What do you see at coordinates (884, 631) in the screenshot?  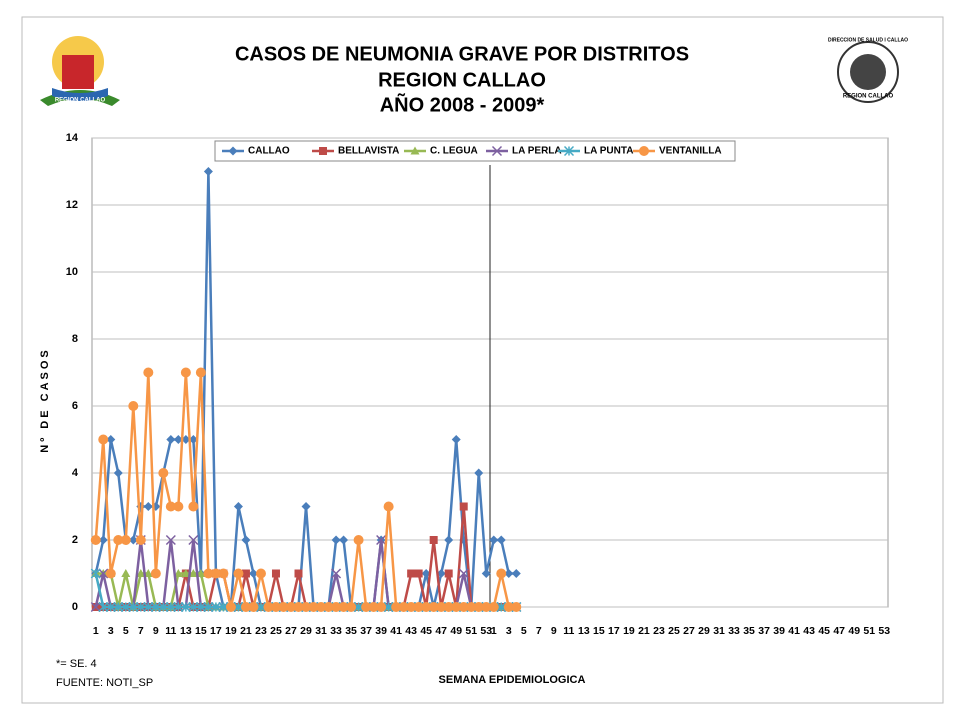 I see `x-tick-label: 53` at bounding box center [884, 631].